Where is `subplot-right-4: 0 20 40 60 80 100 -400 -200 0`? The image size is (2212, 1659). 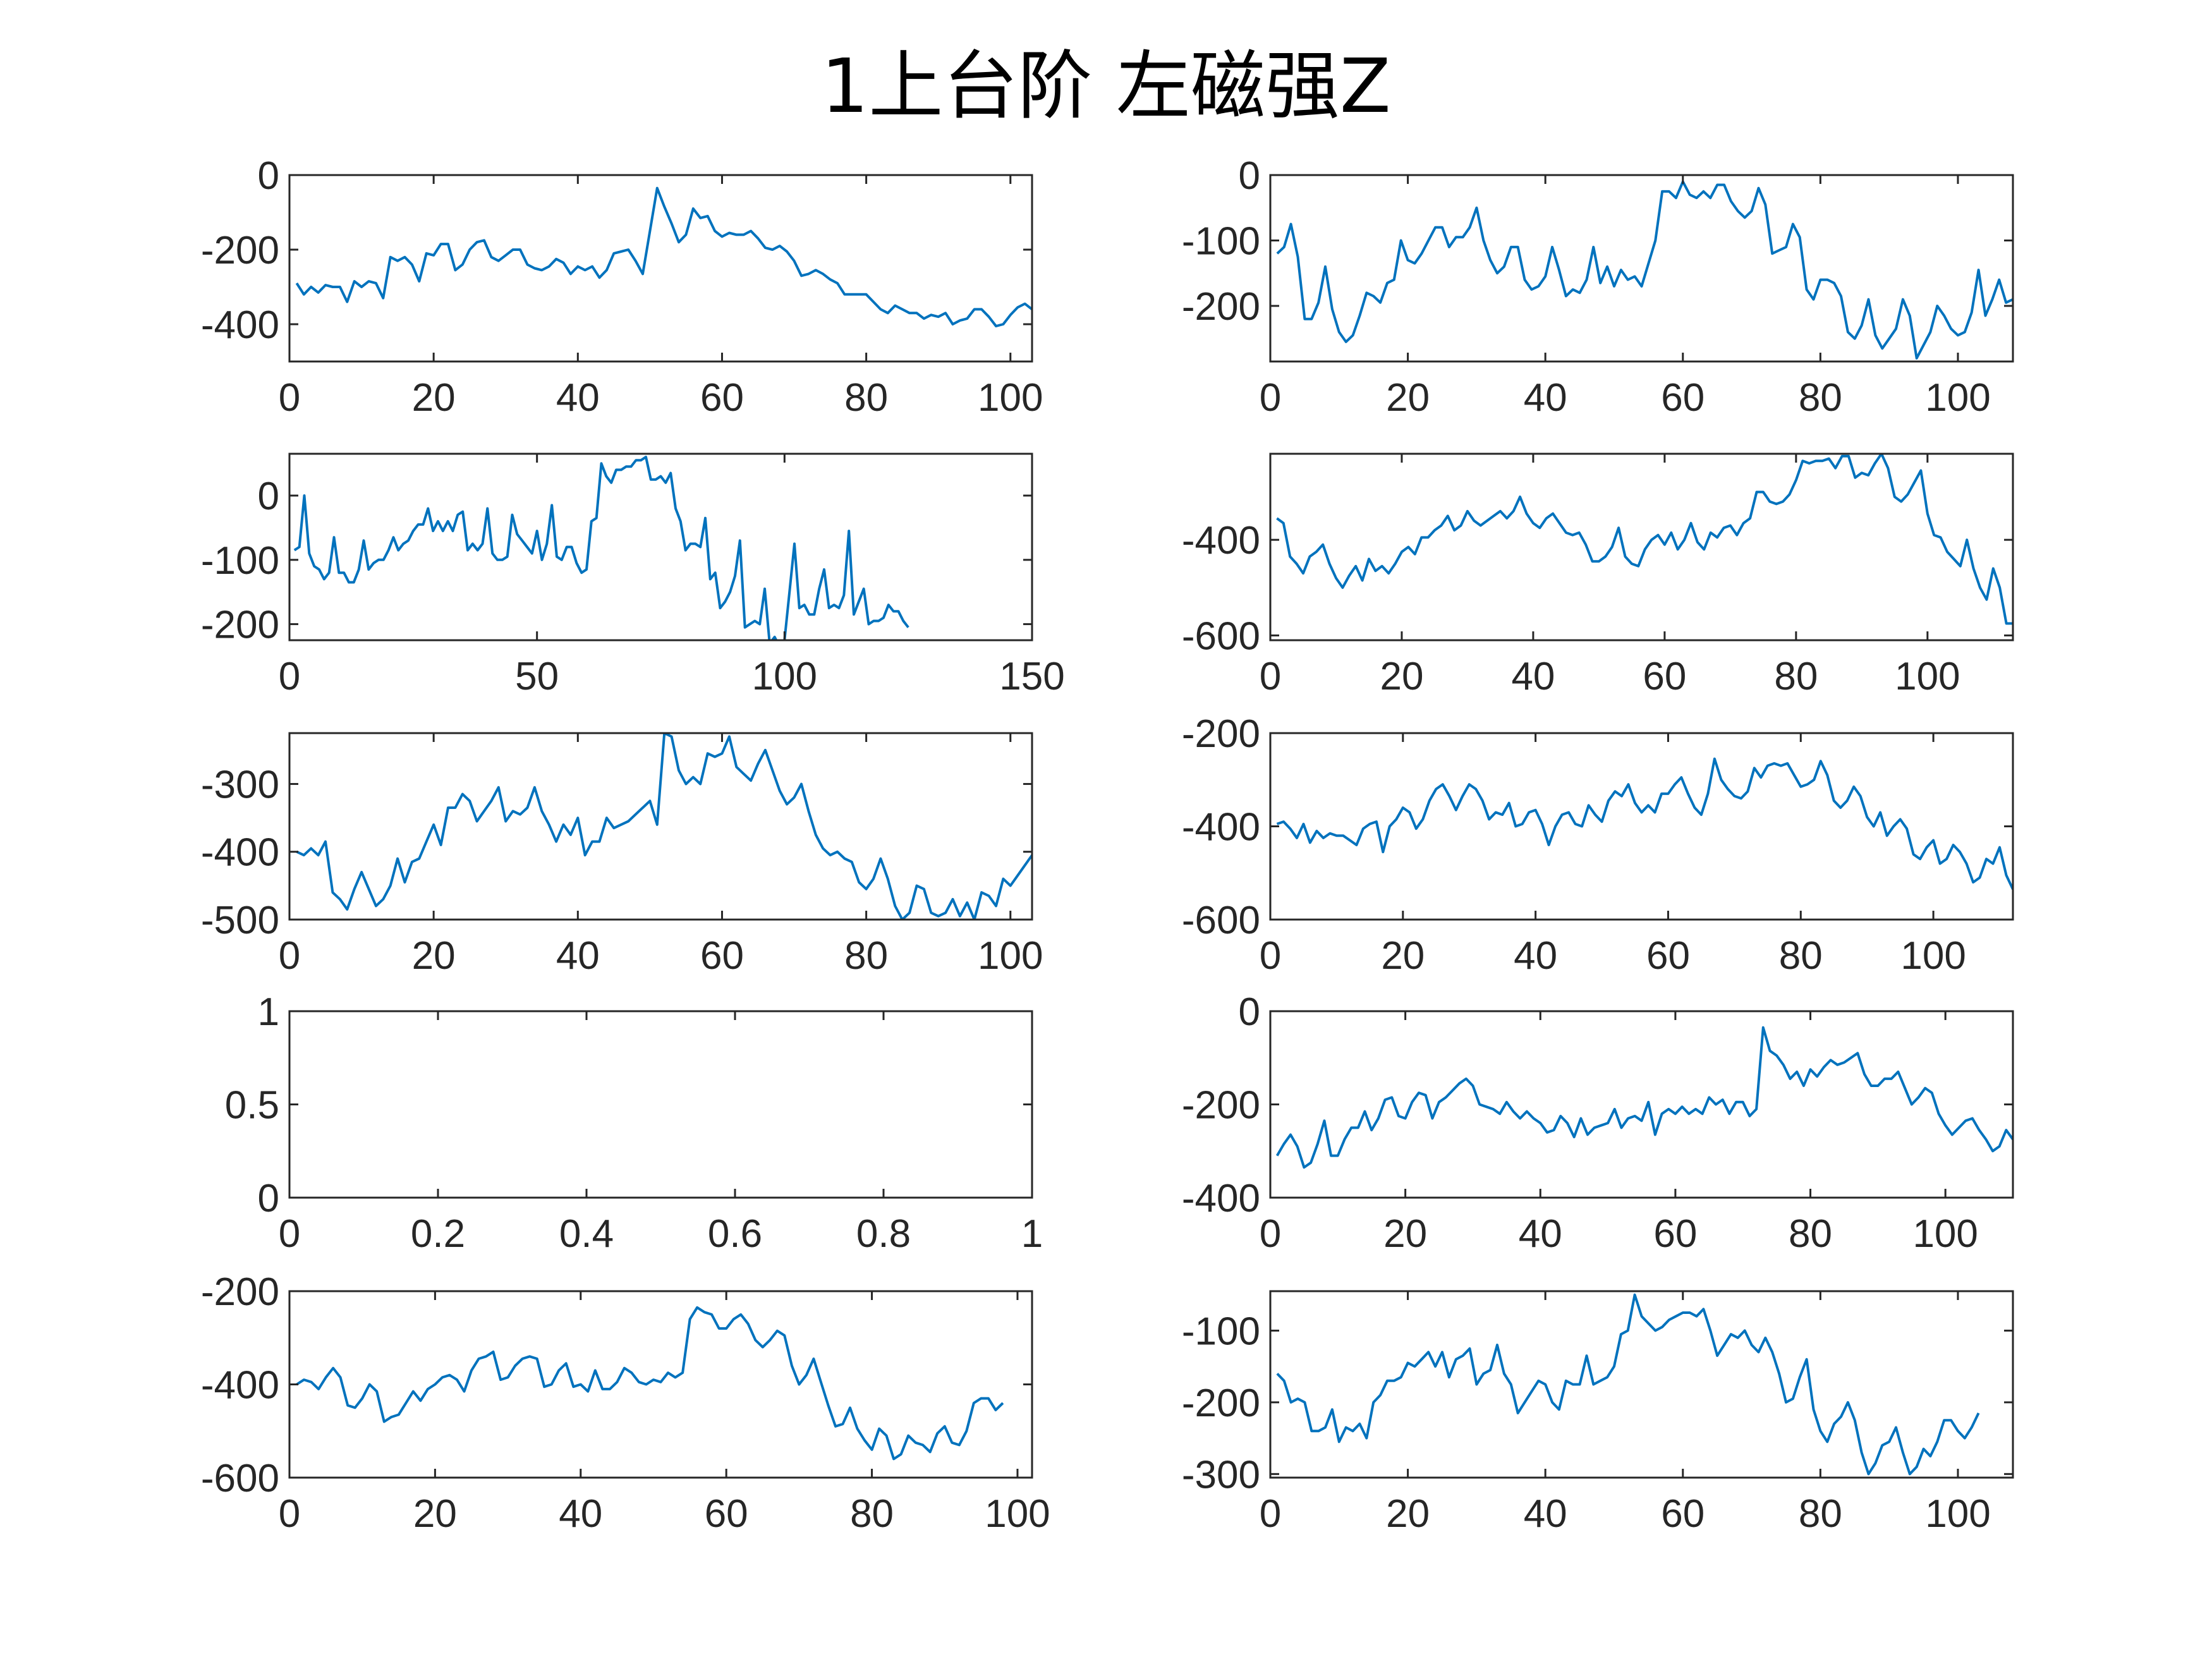 subplot-right-4: 0 20 40 60 80 100 -400 -200 0 is located at coordinates (1598, 1123).